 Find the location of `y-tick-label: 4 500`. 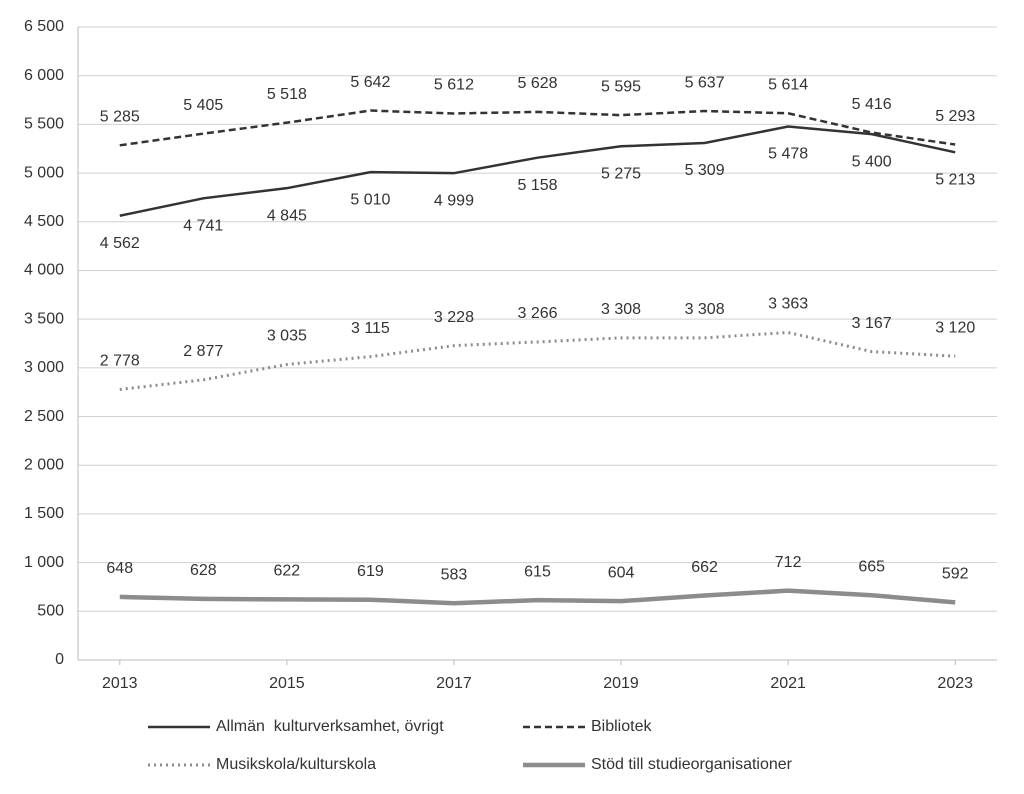

y-tick-label: 4 500 is located at coordinates (44, 221).